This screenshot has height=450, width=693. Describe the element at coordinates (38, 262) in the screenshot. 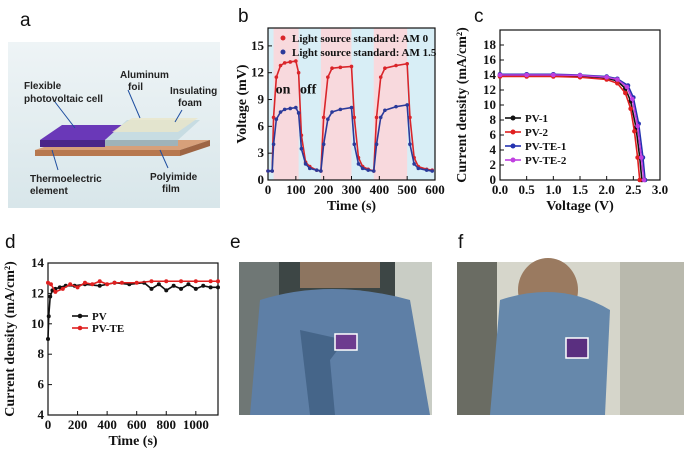

I see `y-tick-label-d-5: 14` at that location.